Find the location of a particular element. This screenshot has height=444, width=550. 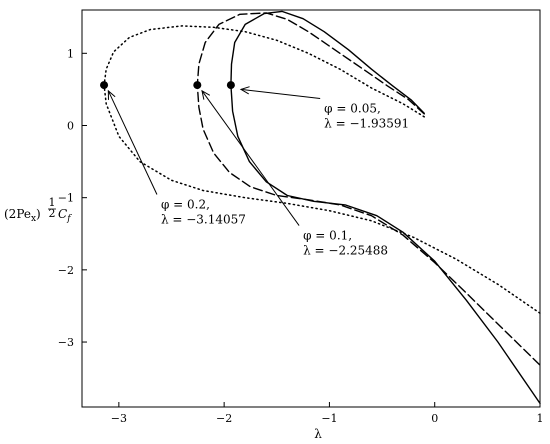

annotation-value: λ = −1.93591 is located at coordinates (366, 123).